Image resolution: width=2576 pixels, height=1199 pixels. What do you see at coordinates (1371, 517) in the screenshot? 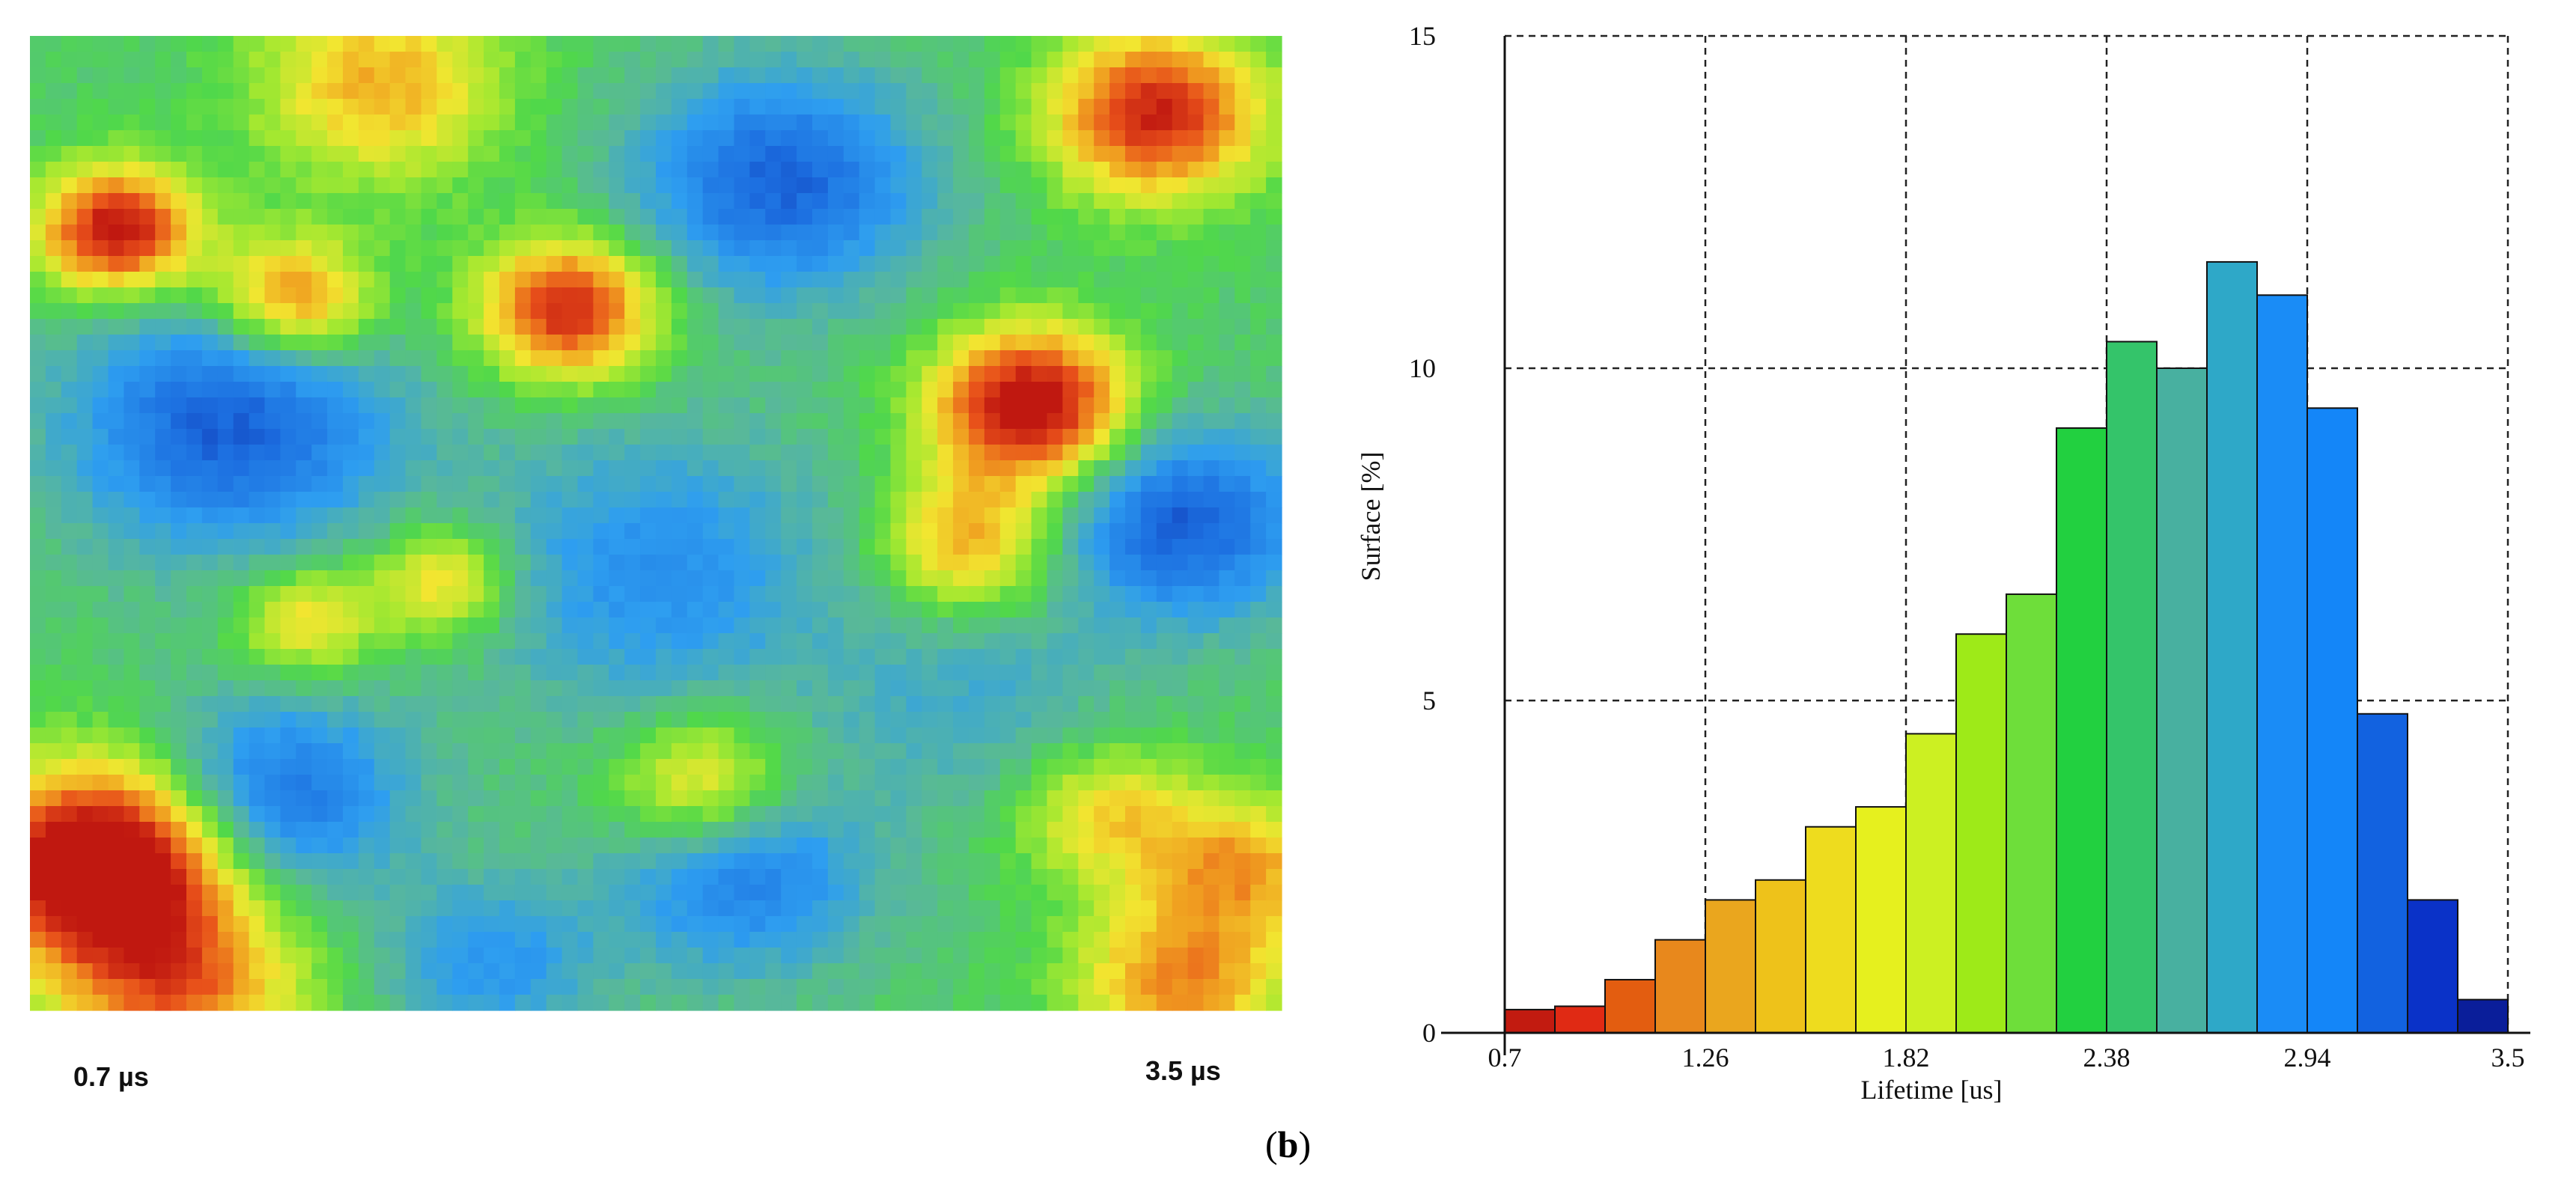
I see `y-axis-title: Surface [%]` at bounding box center [1371, 517].